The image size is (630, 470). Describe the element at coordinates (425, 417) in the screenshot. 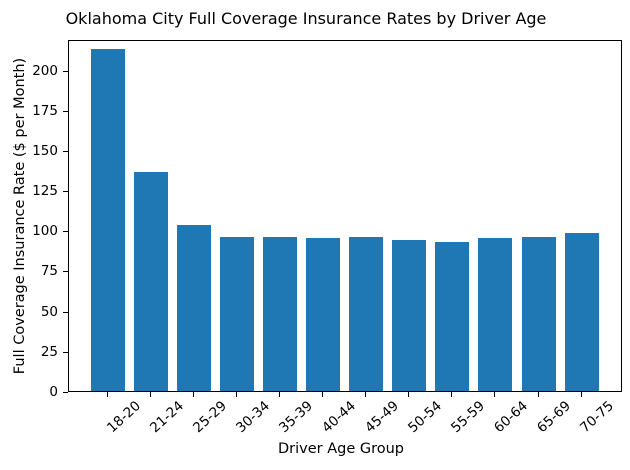

I see `x-tick-label: 50-54` at that location.